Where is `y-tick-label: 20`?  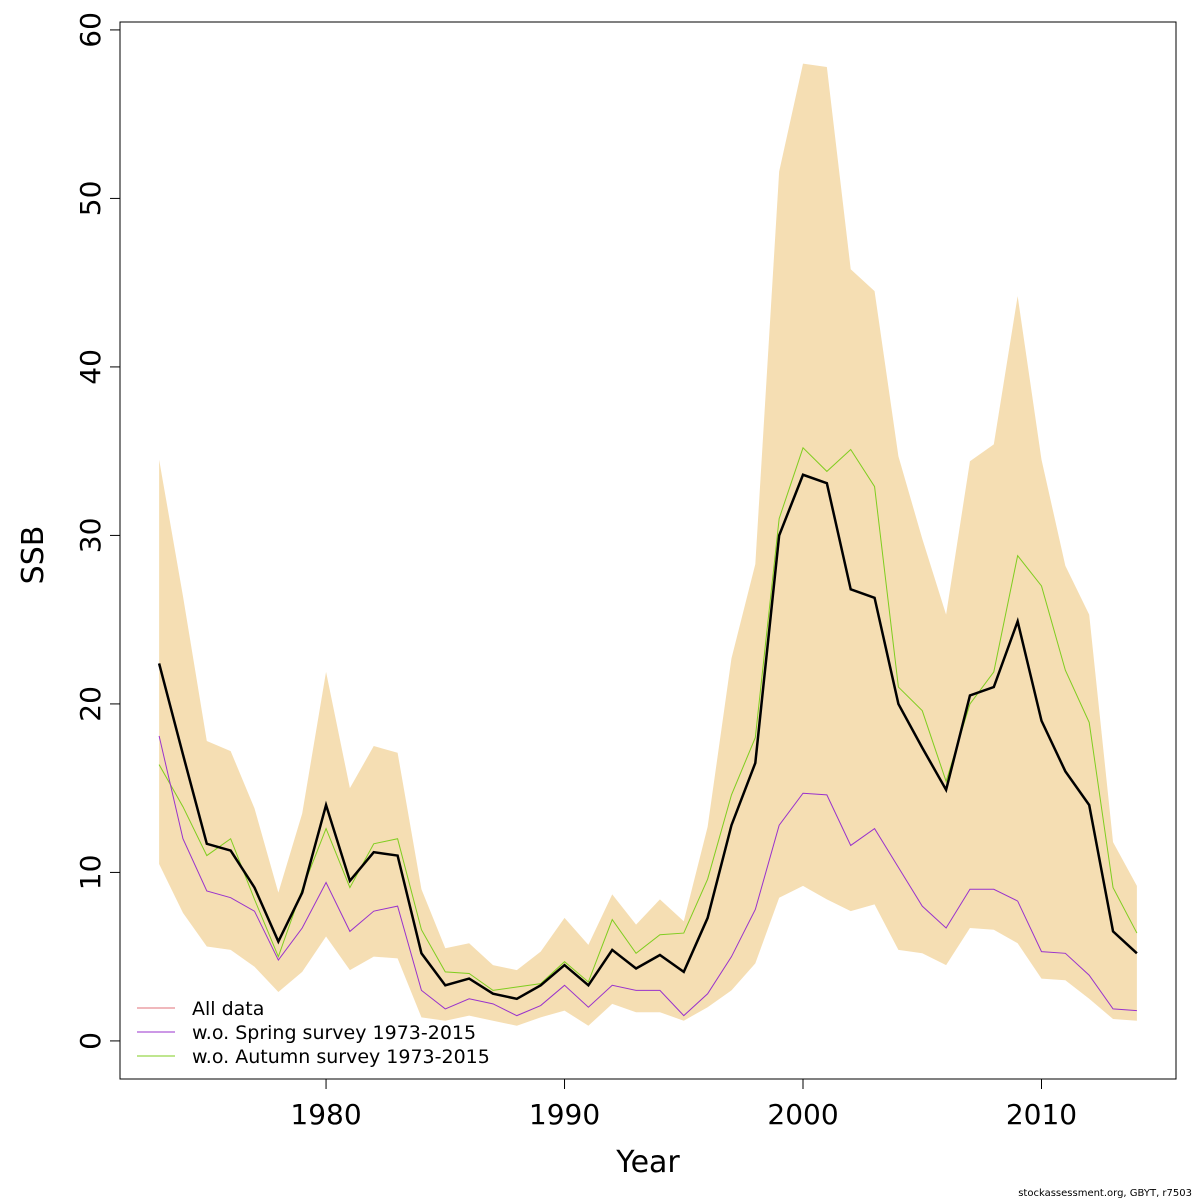
y-tick-label: 20 is located at coordinates (90, 704).